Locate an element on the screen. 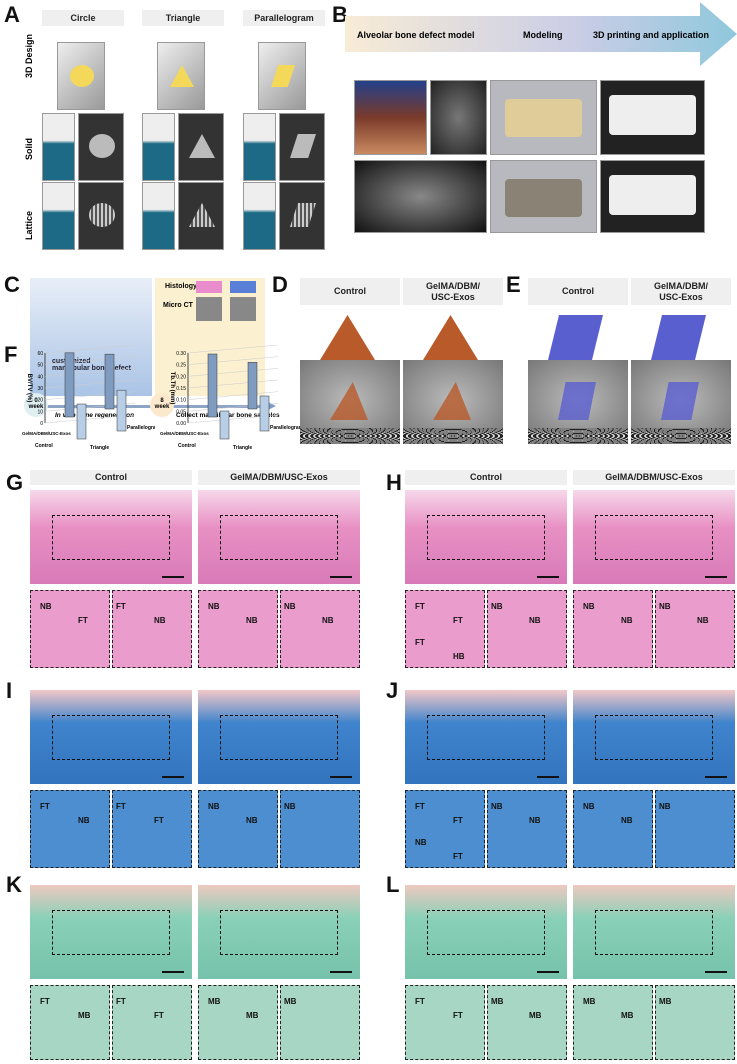 The width and height of the screenshot is (737, 1064). panel-a-label: A is located at coordinates (12, 14).